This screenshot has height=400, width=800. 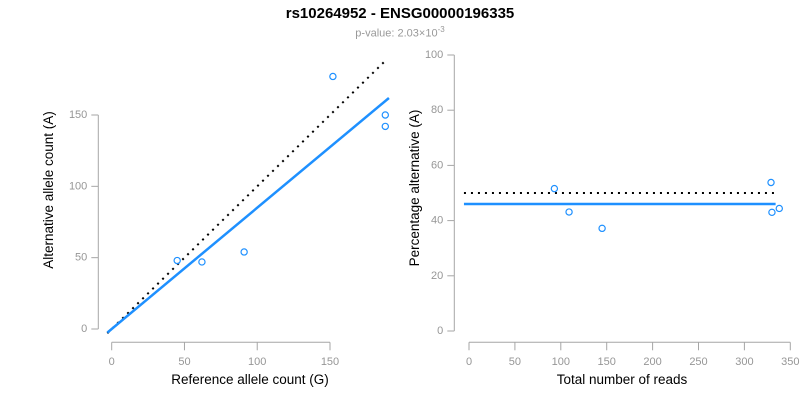 I want to click on y-axis-title: Percentage alternative (A), so click(x=414, y=188).